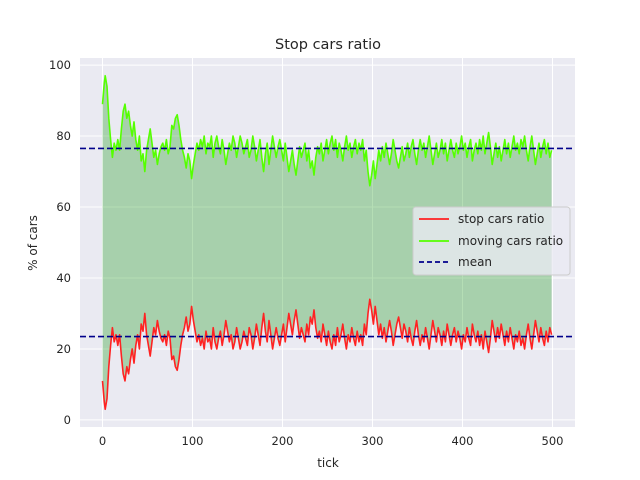 The image size is (640, 480). What do you see at coordinates (67, 420) in the screenshot?
I see `y-tick-label: 0` at bounding box center [67, 420].